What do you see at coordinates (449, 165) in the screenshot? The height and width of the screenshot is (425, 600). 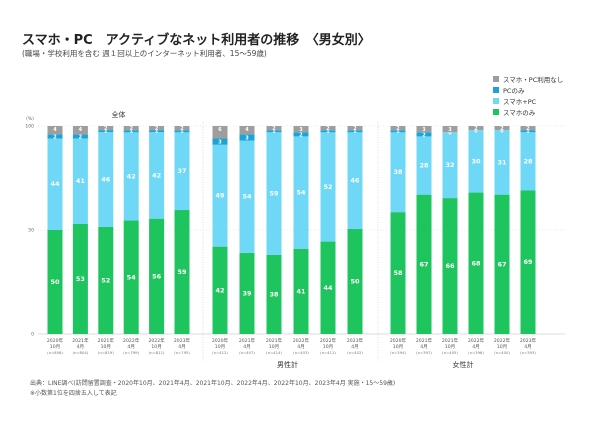 I see `data-label: 32` at bounding box center [449, 165].